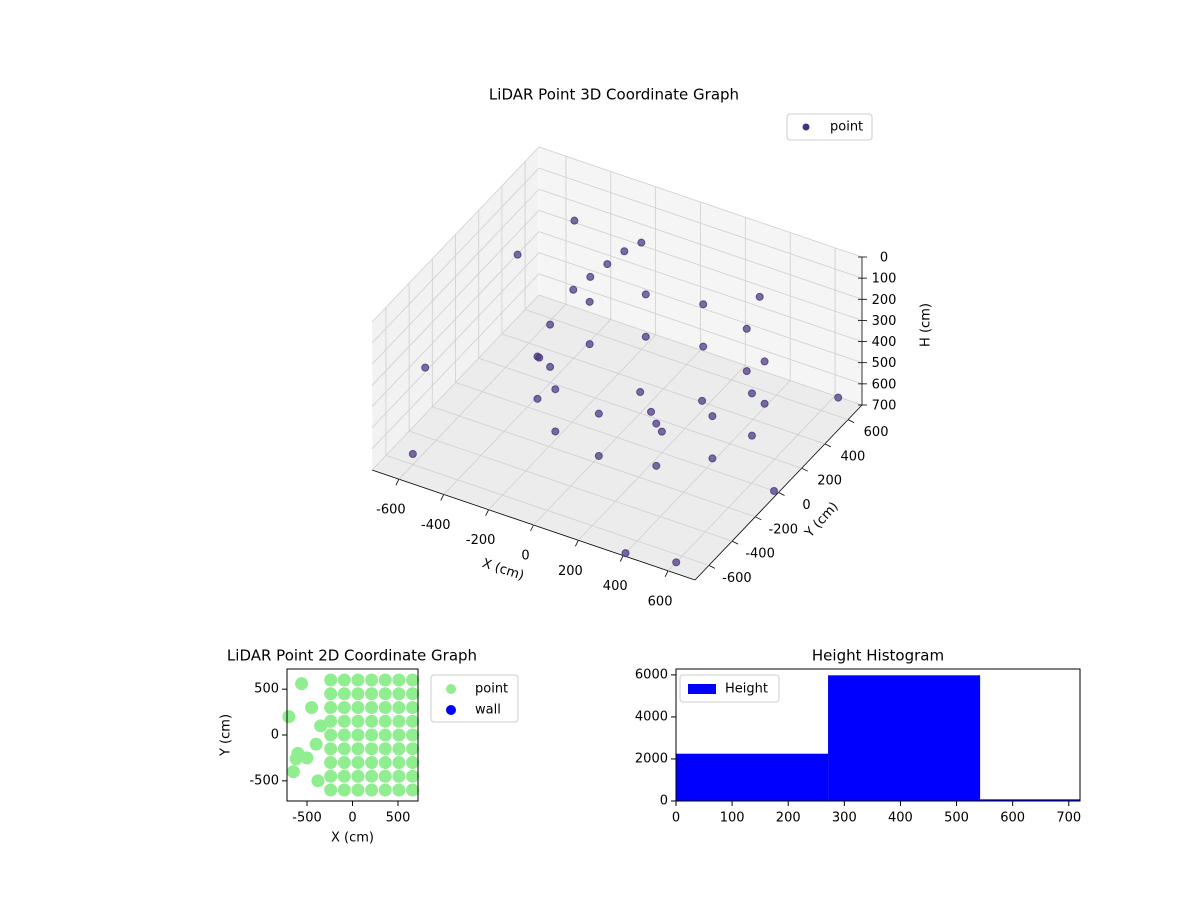 This screenshot has height=900, width=1200. I want to click on z-tick-label: 300, so click(884, 321).